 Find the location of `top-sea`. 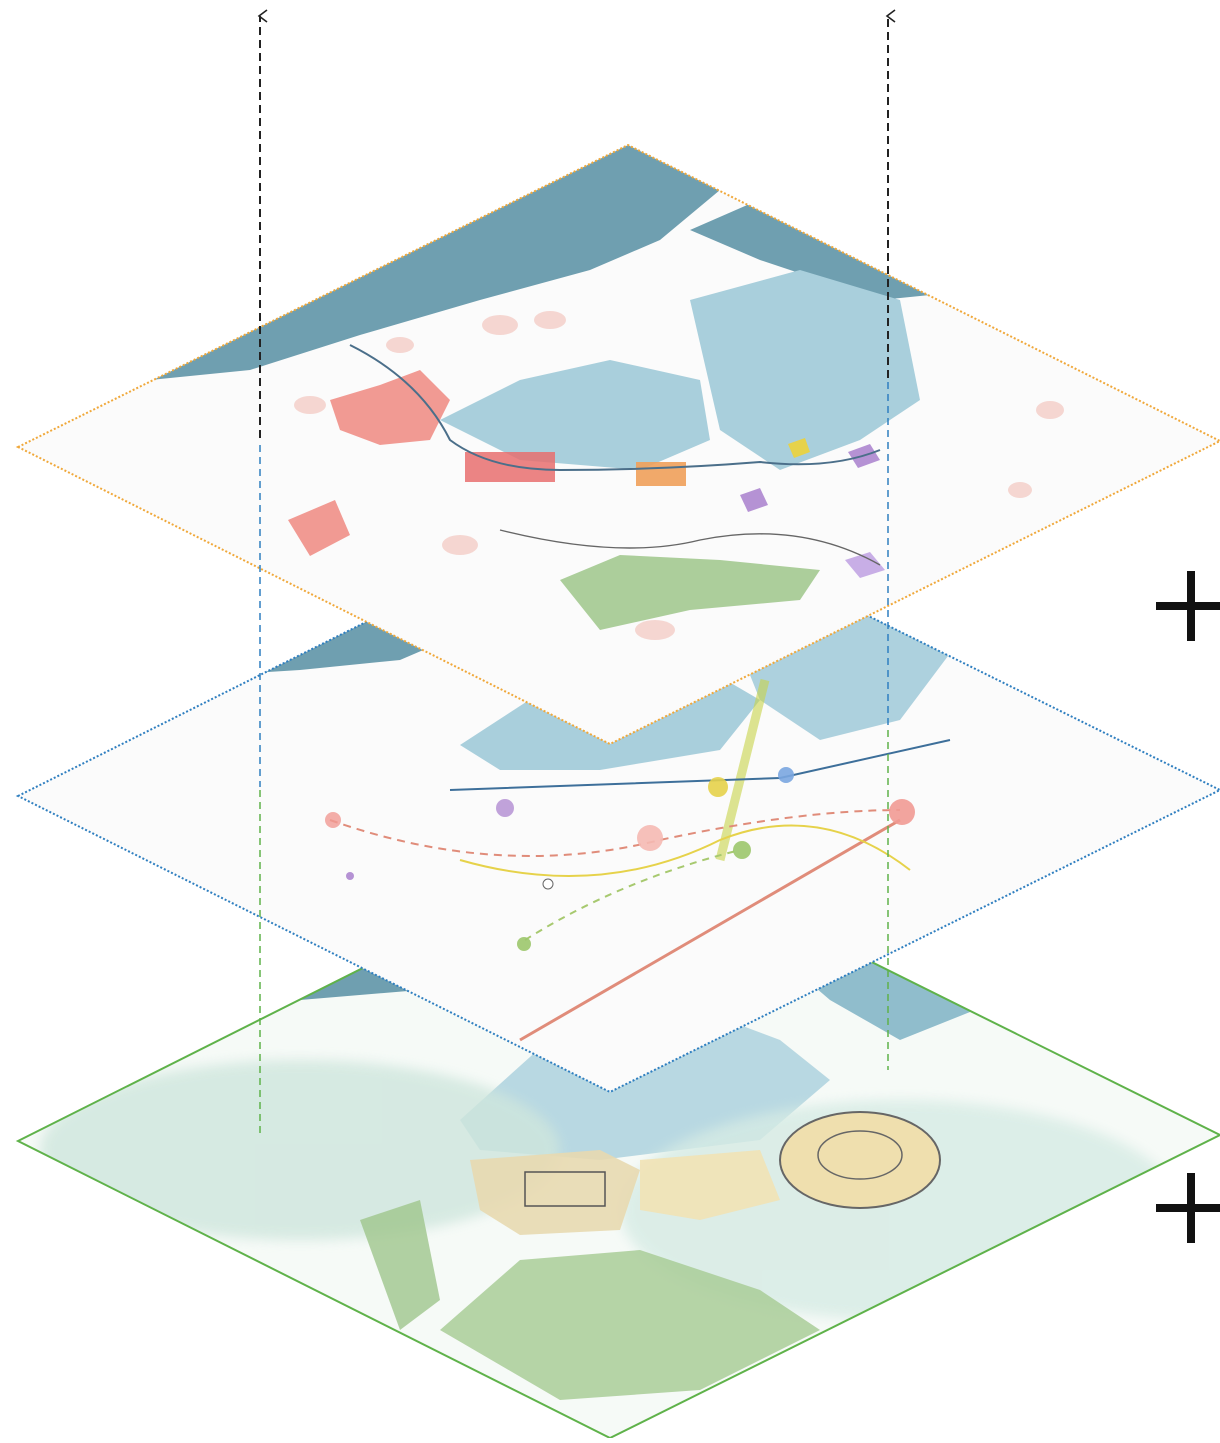

top-sea is located at coordinates (435, 262).